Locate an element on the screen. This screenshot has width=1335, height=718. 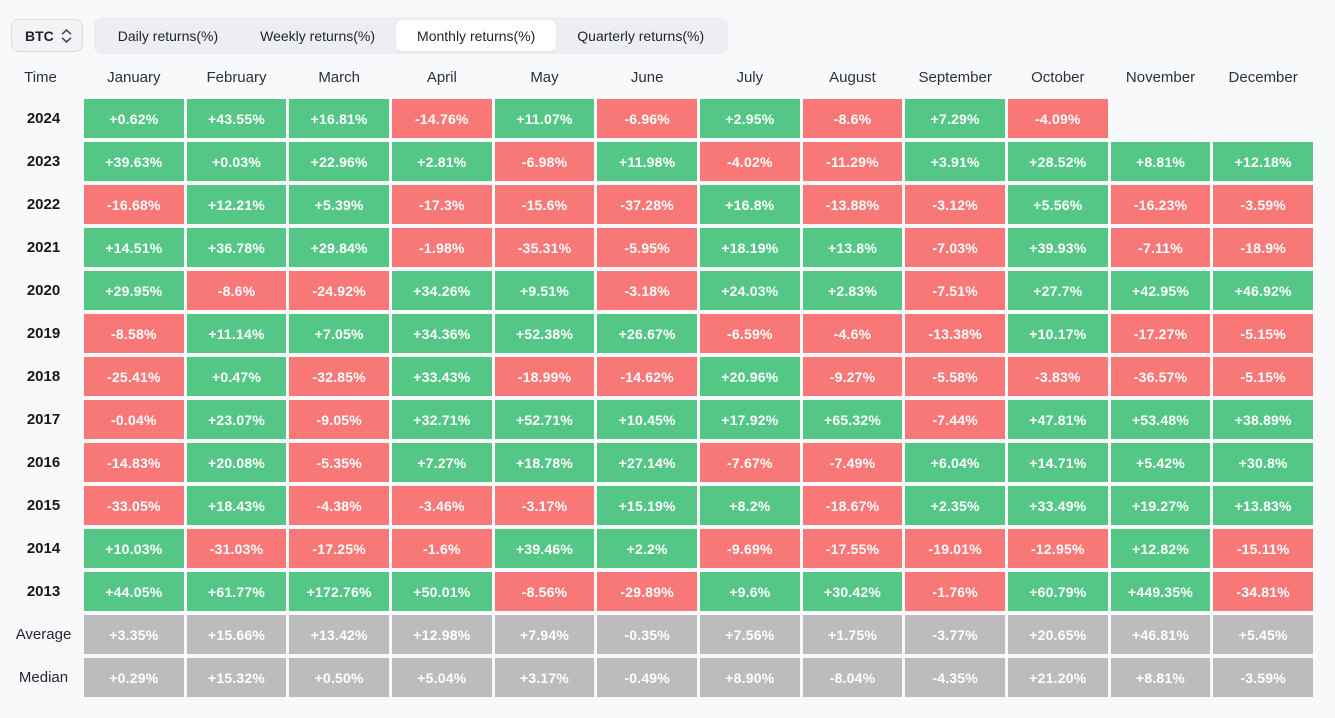
return-cell: -17.3% is located at coordinates (441, 204).